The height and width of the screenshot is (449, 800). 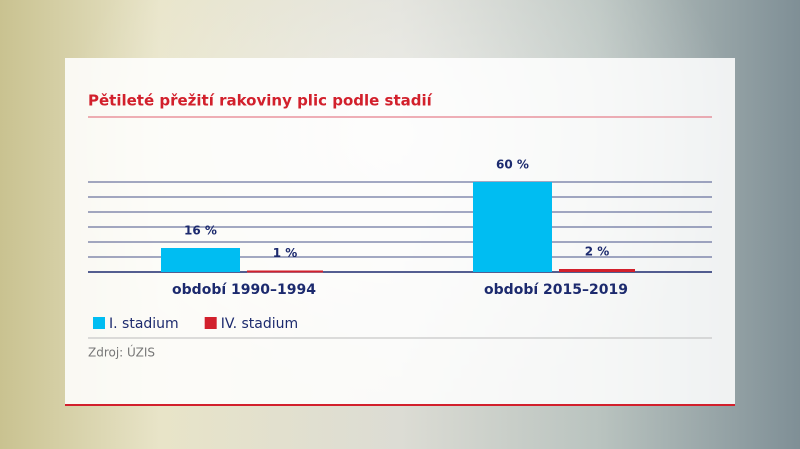 I want to click on value-label: 1 %, so click(x=285, y=253).